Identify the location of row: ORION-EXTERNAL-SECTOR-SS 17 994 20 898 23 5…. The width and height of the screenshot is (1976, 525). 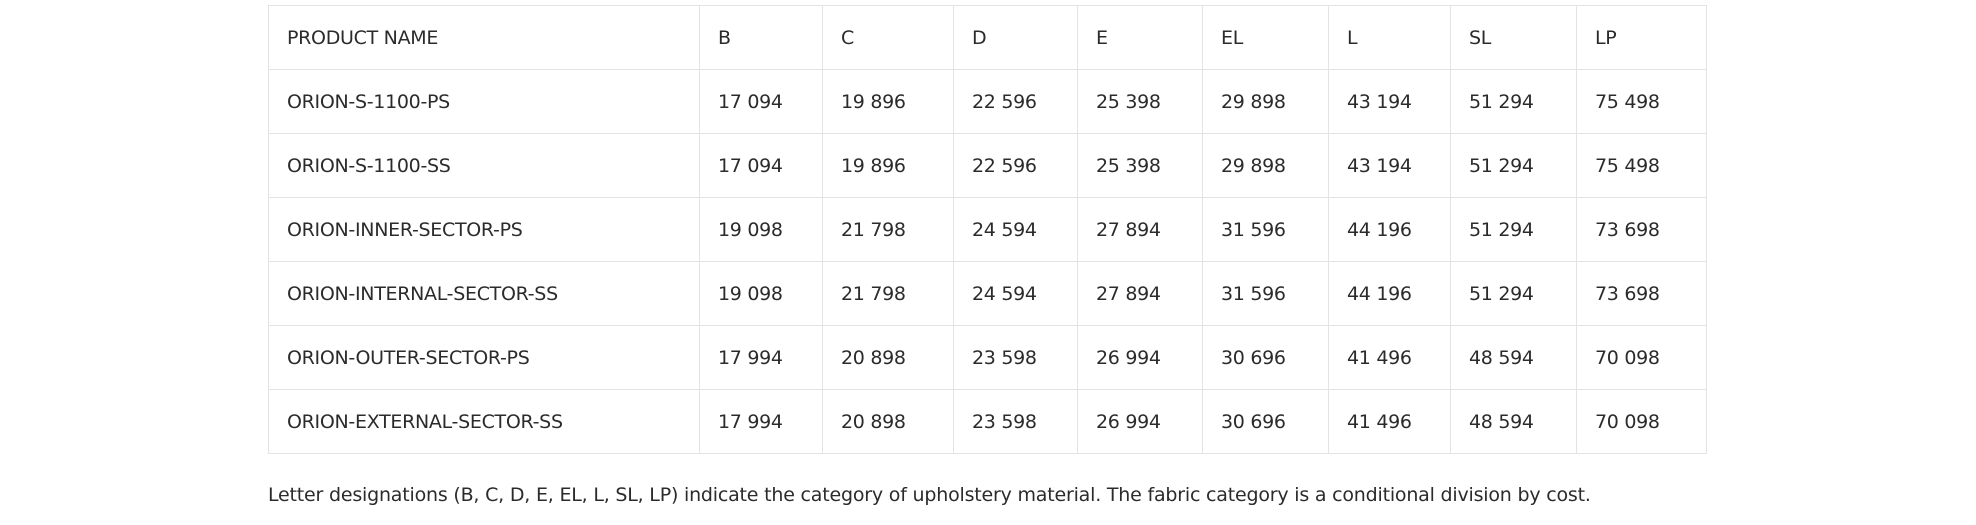
(987, 421).